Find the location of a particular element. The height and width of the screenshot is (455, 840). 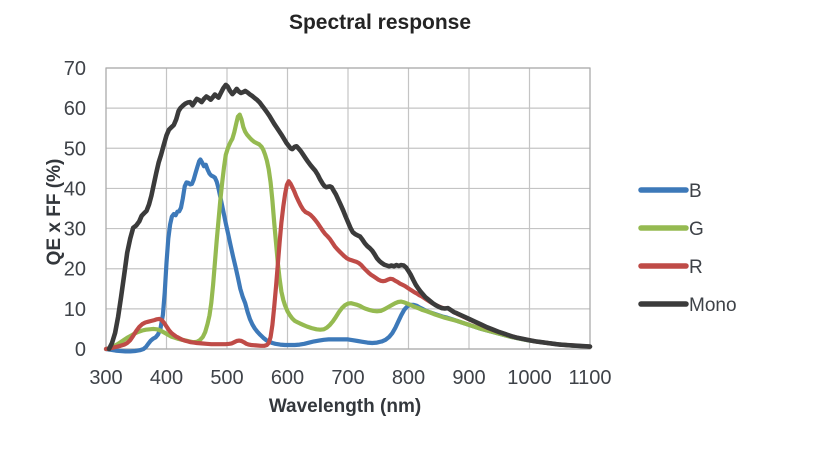

legend-item-G: G is located at coordinates (671, 229).